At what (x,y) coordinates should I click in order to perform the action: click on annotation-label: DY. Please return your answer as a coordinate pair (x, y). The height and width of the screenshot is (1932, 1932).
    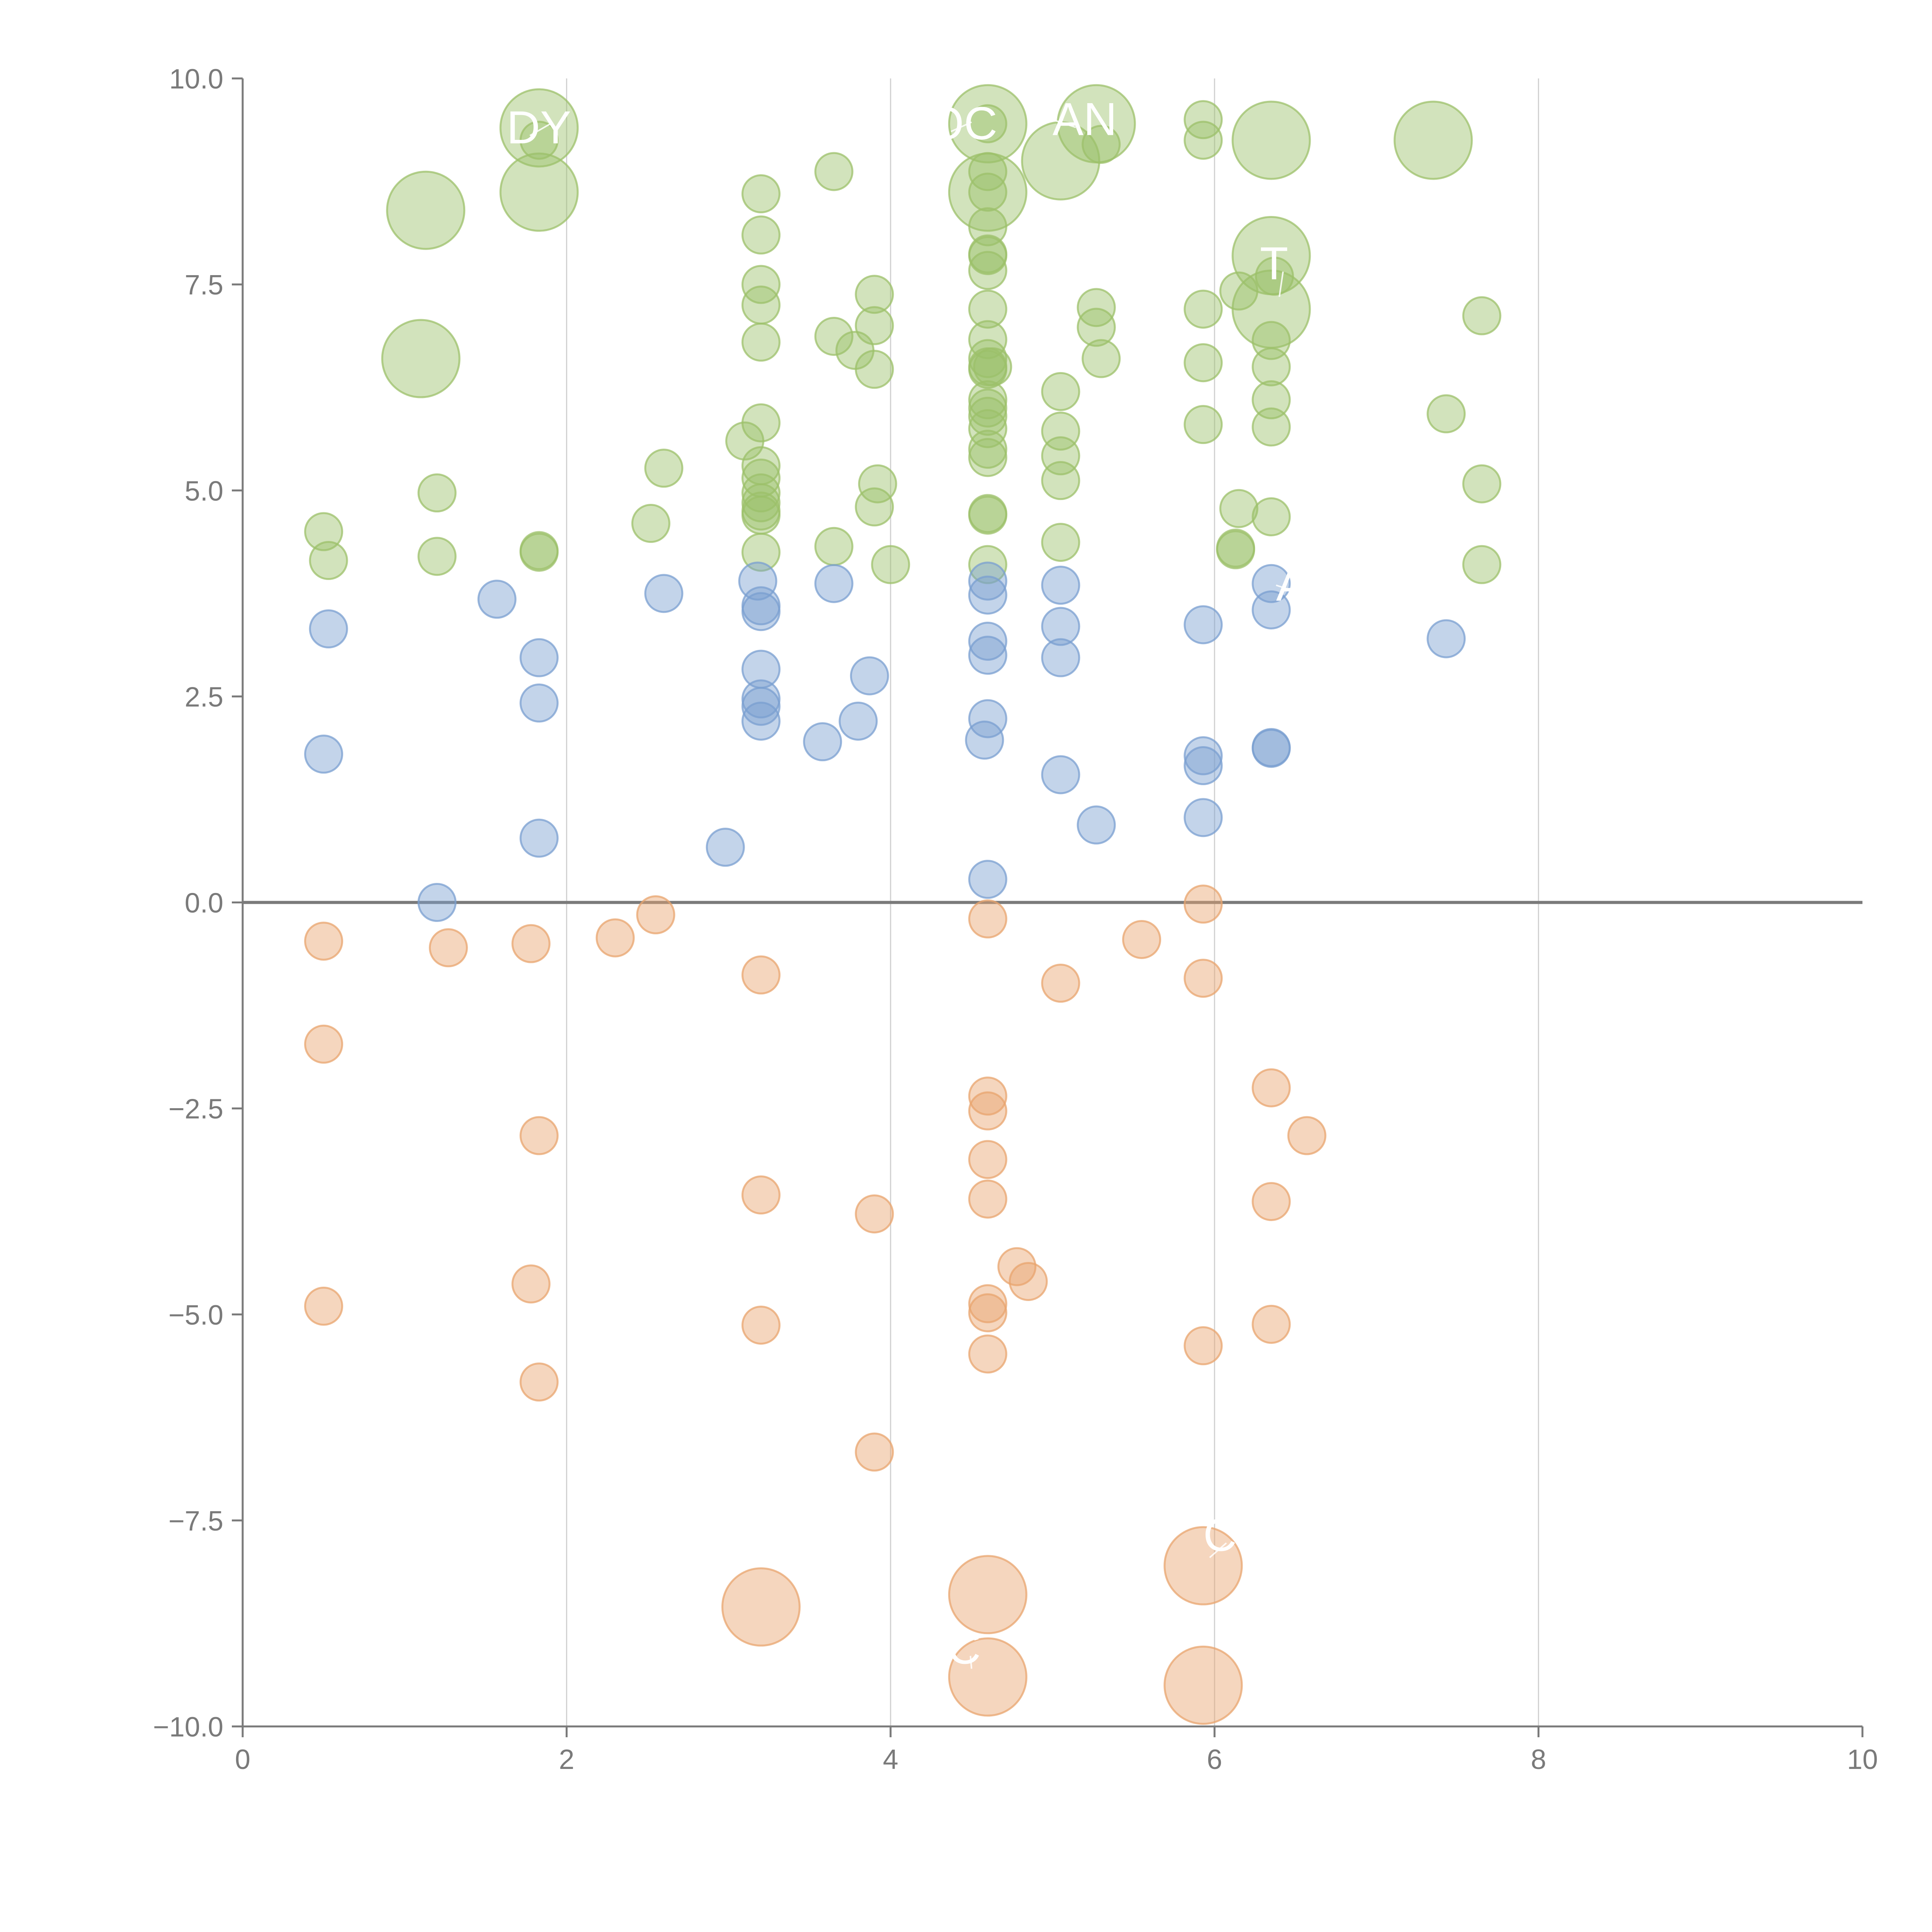
    Looking at the image, I should click on (539, 128).